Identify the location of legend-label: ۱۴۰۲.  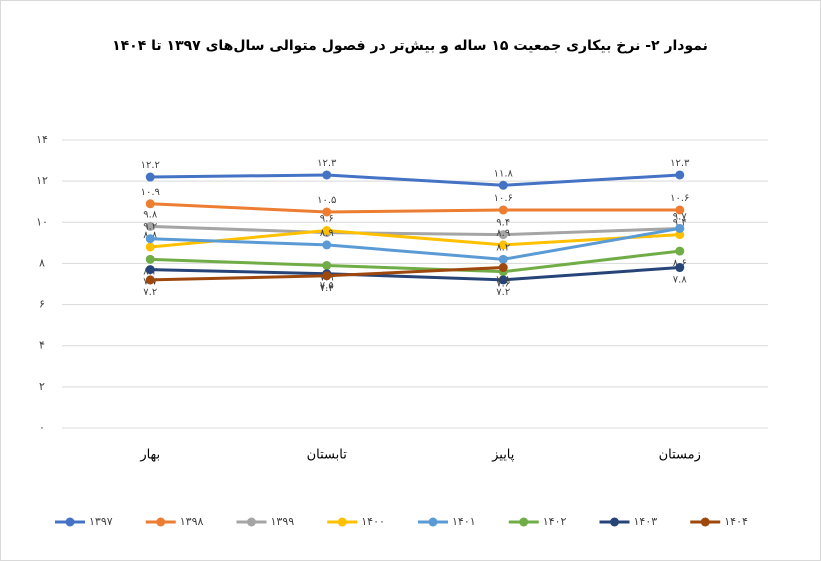
(555, 521).